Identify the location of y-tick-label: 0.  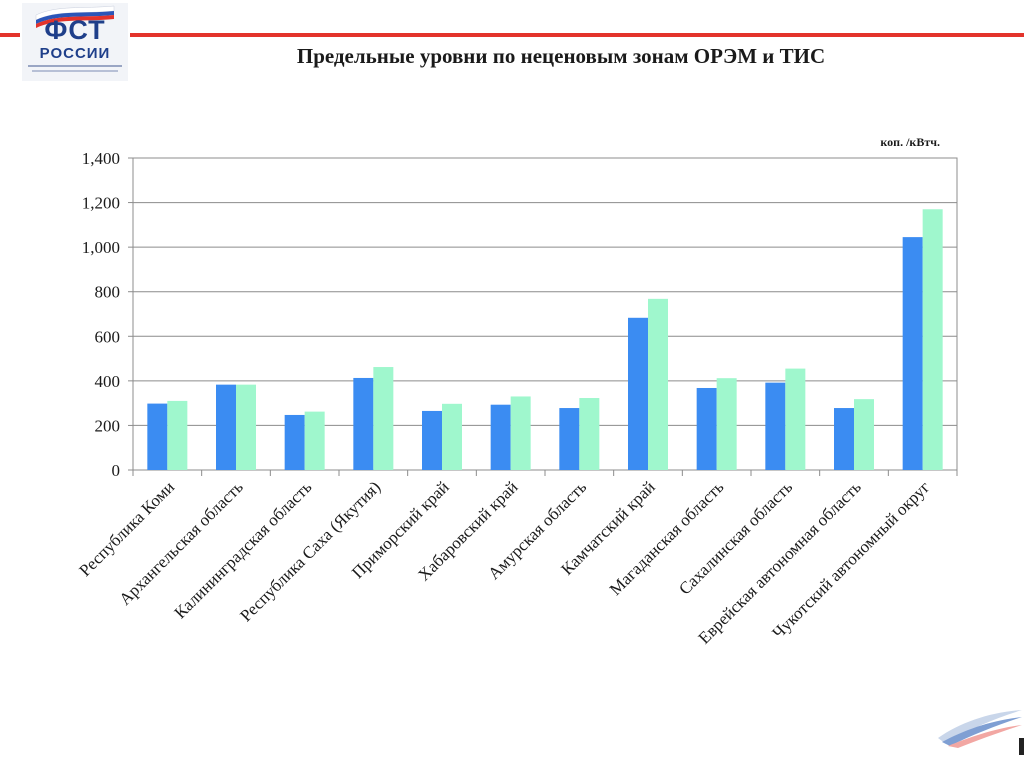
(116, 470).